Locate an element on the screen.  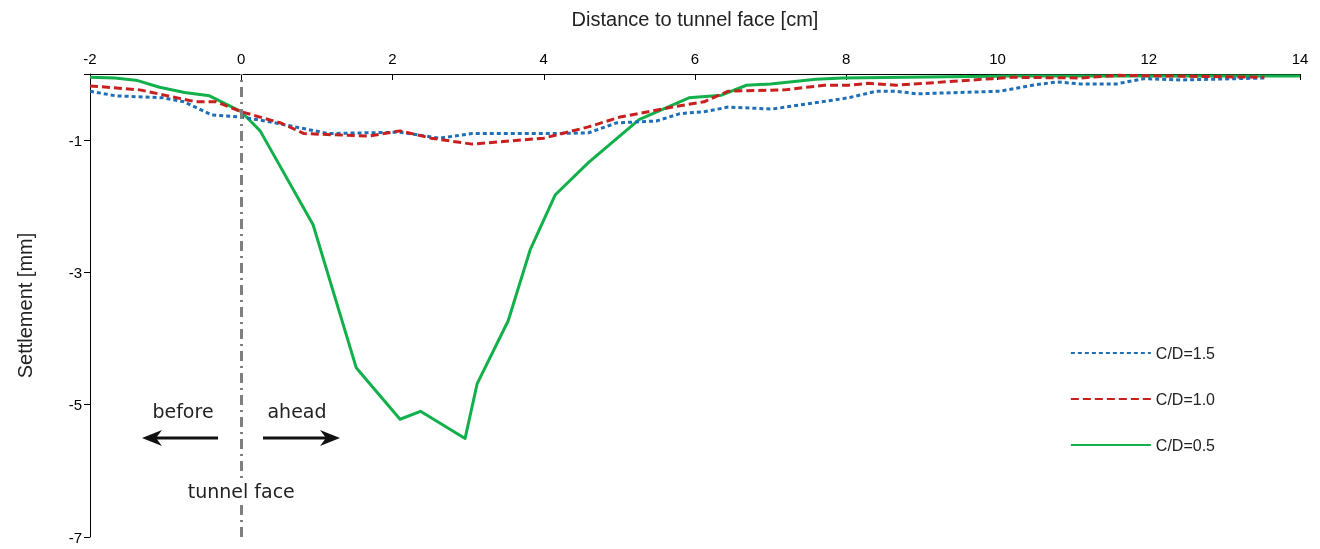
y-tick-label: -7 is located at coordinates (75, 537).